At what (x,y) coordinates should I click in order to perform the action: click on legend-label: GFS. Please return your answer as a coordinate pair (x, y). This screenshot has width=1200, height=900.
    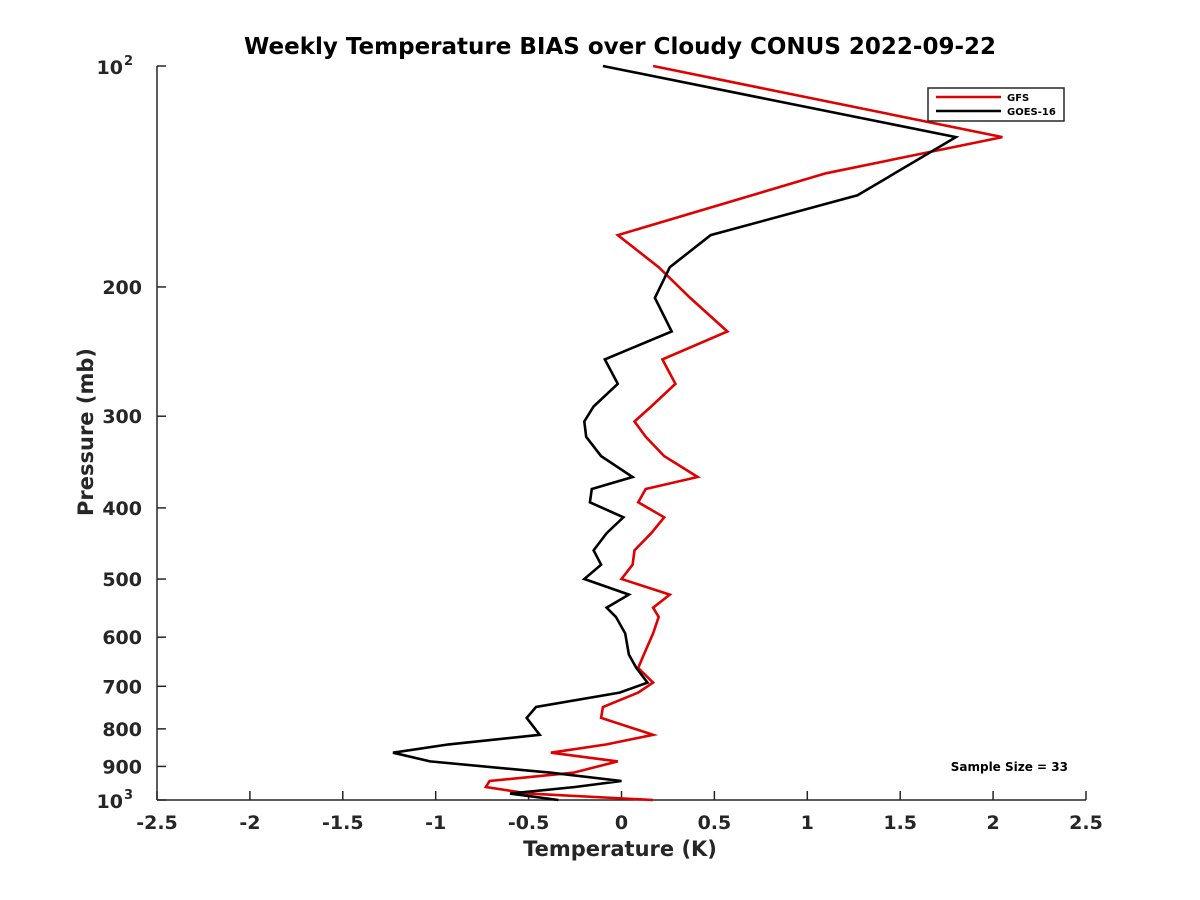
    Looking at the image, I should click on (1018, 98).